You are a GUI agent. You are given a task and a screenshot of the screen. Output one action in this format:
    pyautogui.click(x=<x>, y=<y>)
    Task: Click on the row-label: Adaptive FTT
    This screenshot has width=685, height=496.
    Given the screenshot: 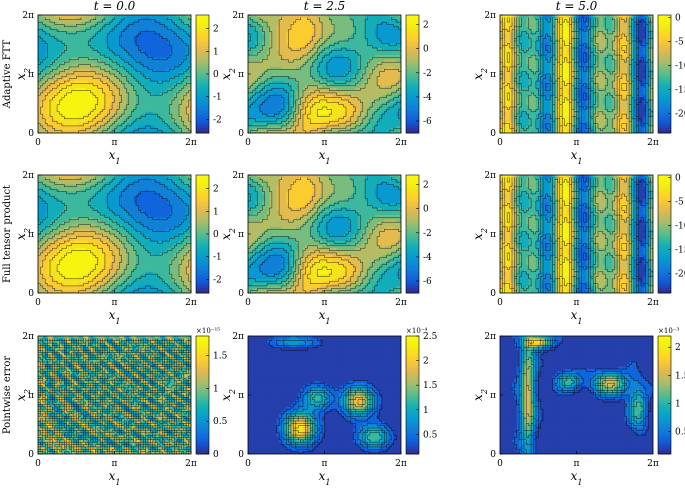 What is the action you would take?
    pyautogui.click(x=7, y=74)
    